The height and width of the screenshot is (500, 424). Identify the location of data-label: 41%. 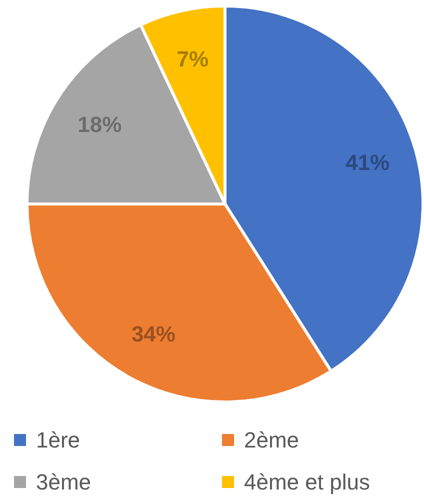
(368, 163).